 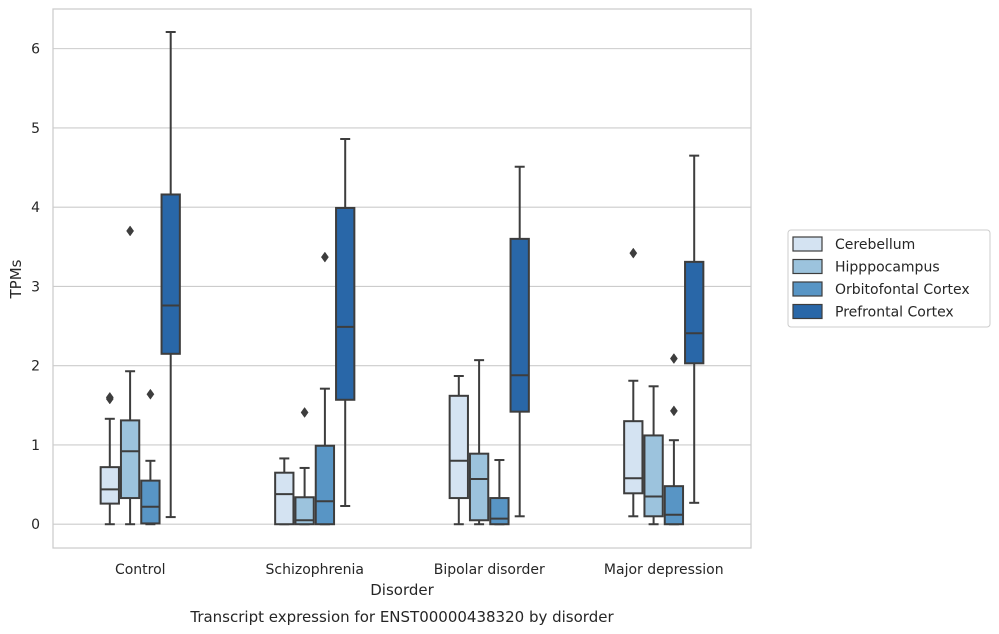 I want to click on y-tick-label: 5, so click(x=35, y=129).